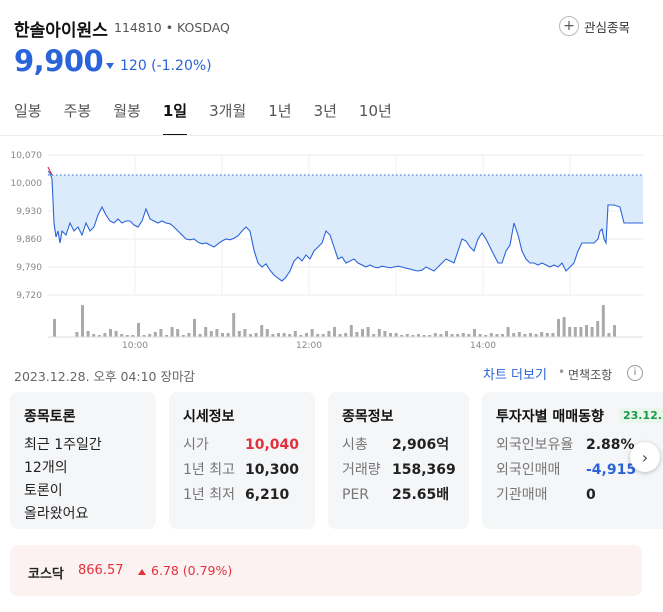  Describe the element at coordinates (368, 417) in the screenshot. I see `stock-info-title: 종목정보` at that location.